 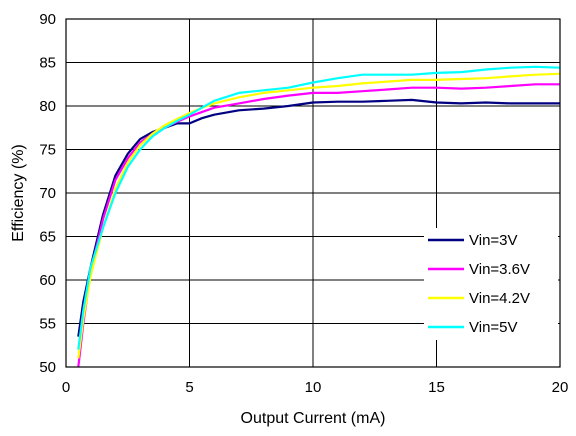 I want to click on x-axis-title: Output Current (mA), so click(x=313, y=418).